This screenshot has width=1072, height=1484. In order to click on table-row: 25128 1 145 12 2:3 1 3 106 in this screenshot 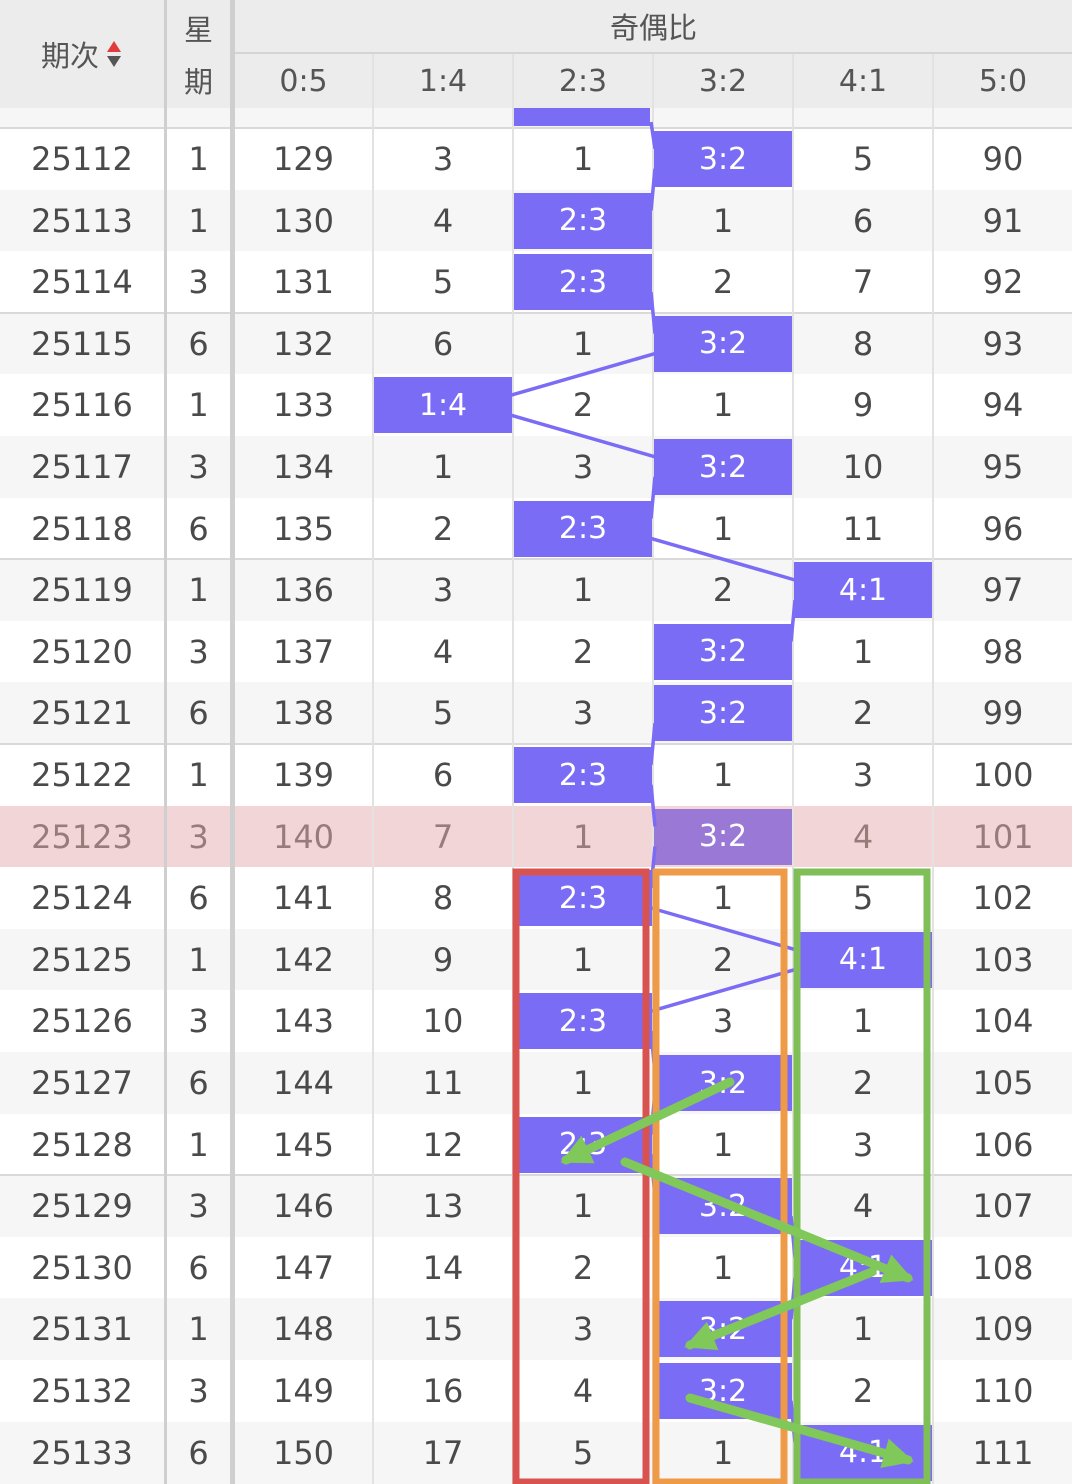, I will do `click(536, 1144)`.